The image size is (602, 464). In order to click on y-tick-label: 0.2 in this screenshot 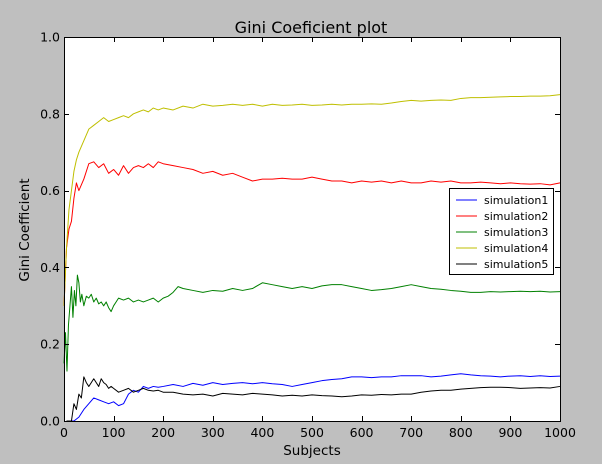, I will do `click(50, 344)`.